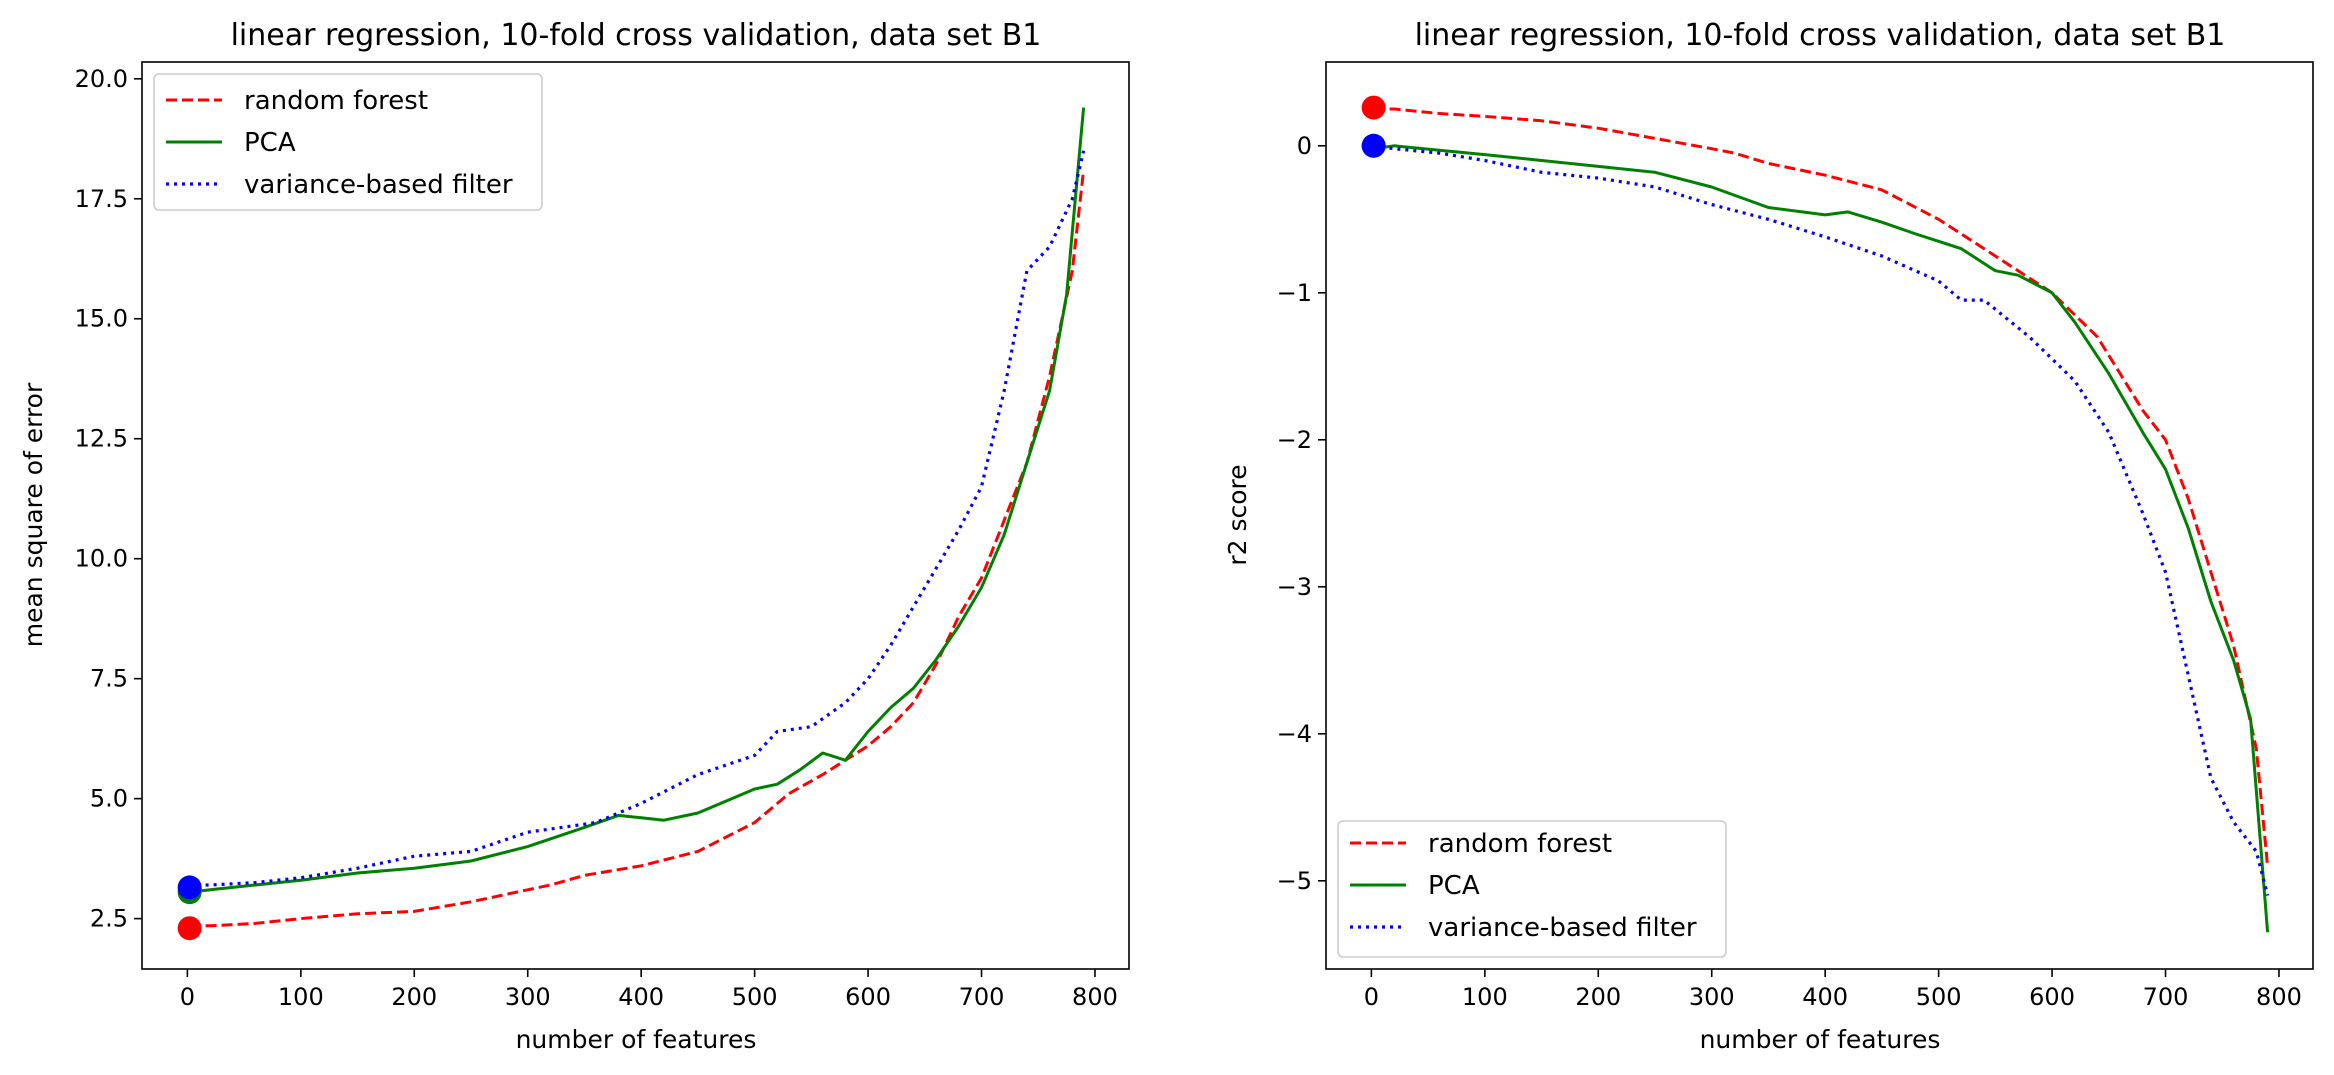 The height and width of the screenshot is (1075, 2334). I want to click on r2-y-tick-label: −4, so click(1294, 734).